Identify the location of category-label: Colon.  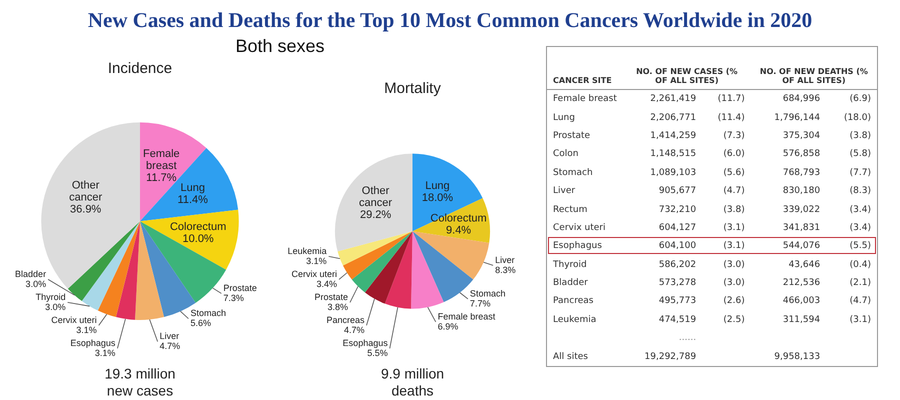
(566, 155).